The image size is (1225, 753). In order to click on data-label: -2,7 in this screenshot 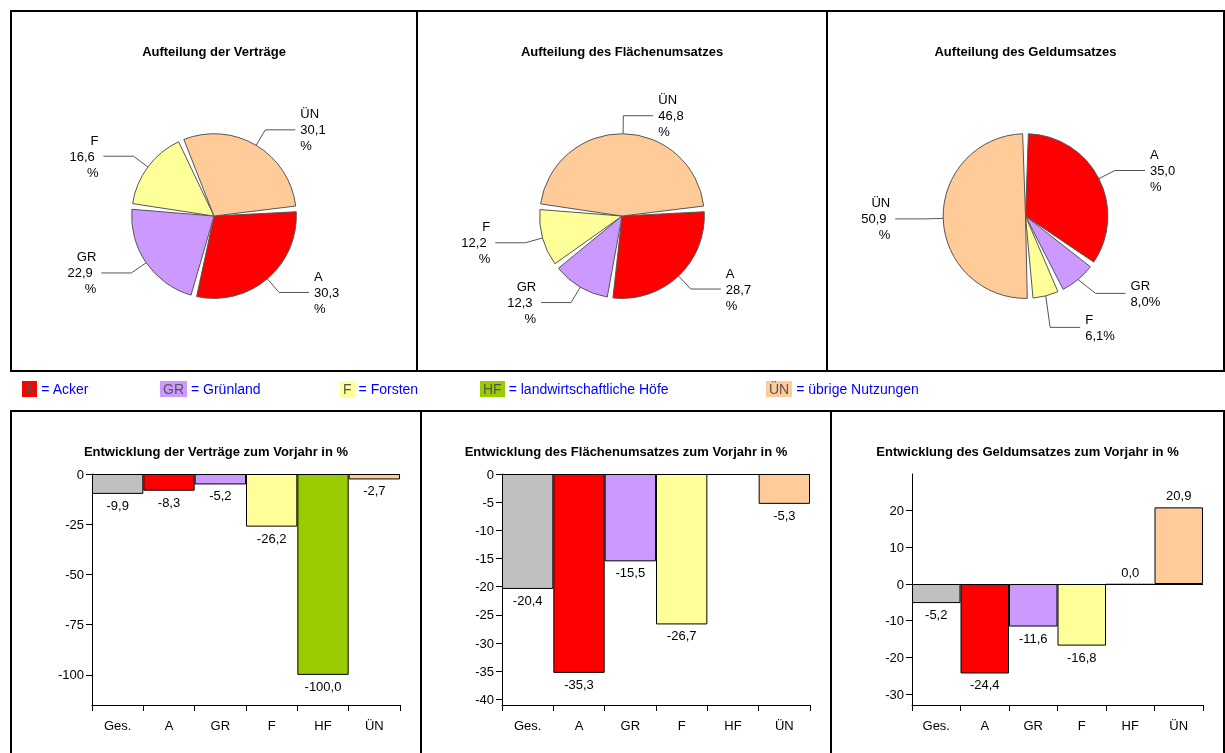, I will do `click(374, 491)`.